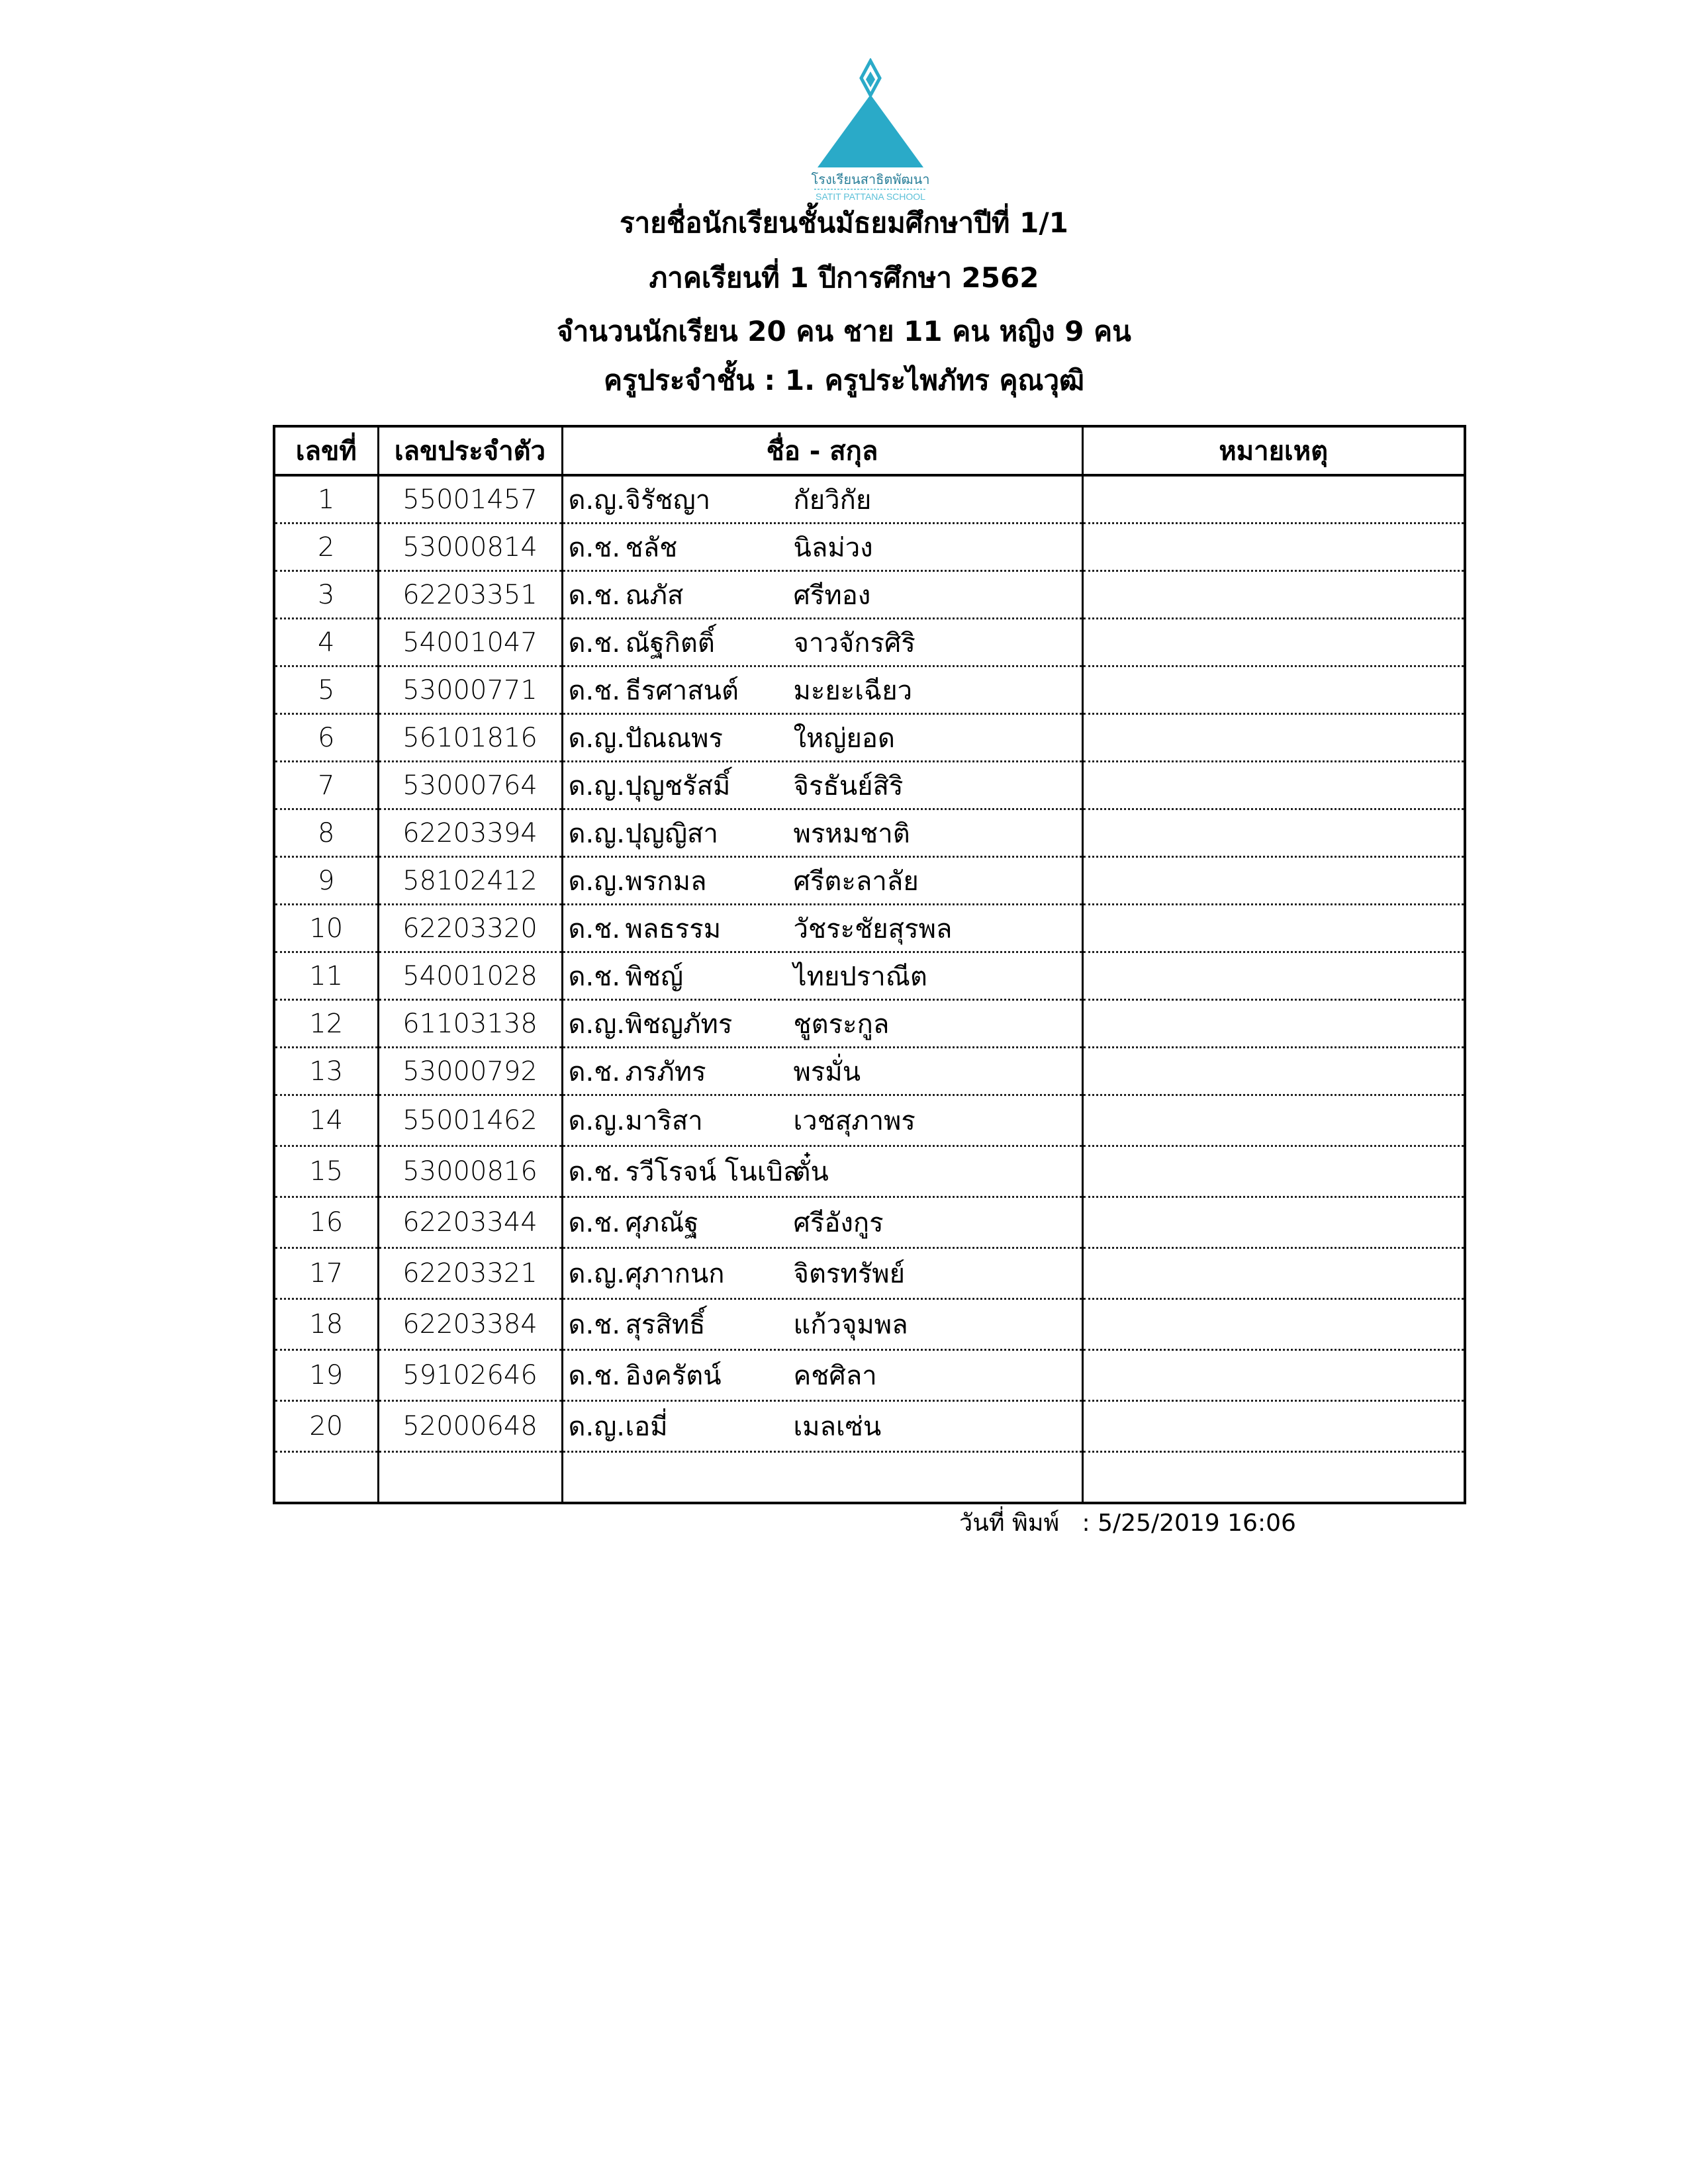 This screenshot has height=2184, width=1688. I want to click on student-name: ด.ช. สุรสิทธิ์ แก้วจุมพล, so click(822, 1324).